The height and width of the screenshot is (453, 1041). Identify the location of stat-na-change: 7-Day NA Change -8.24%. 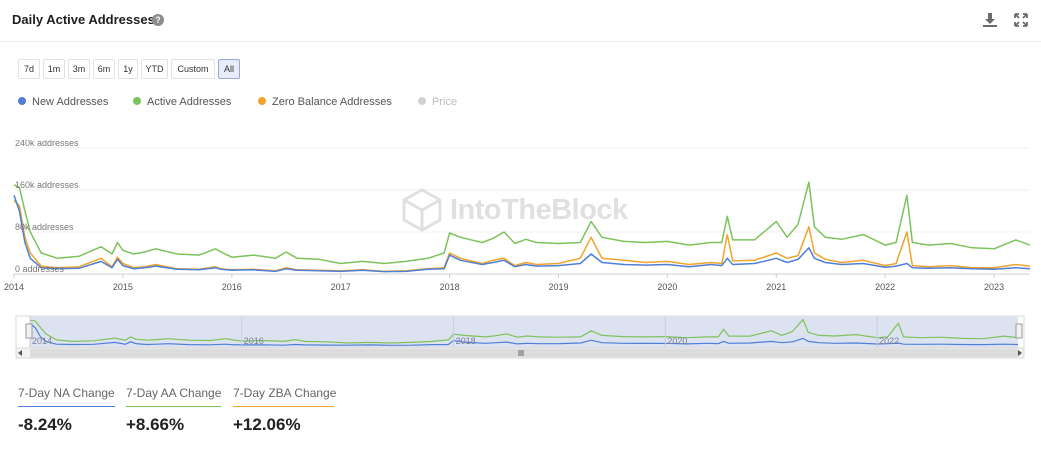
(66, 410).